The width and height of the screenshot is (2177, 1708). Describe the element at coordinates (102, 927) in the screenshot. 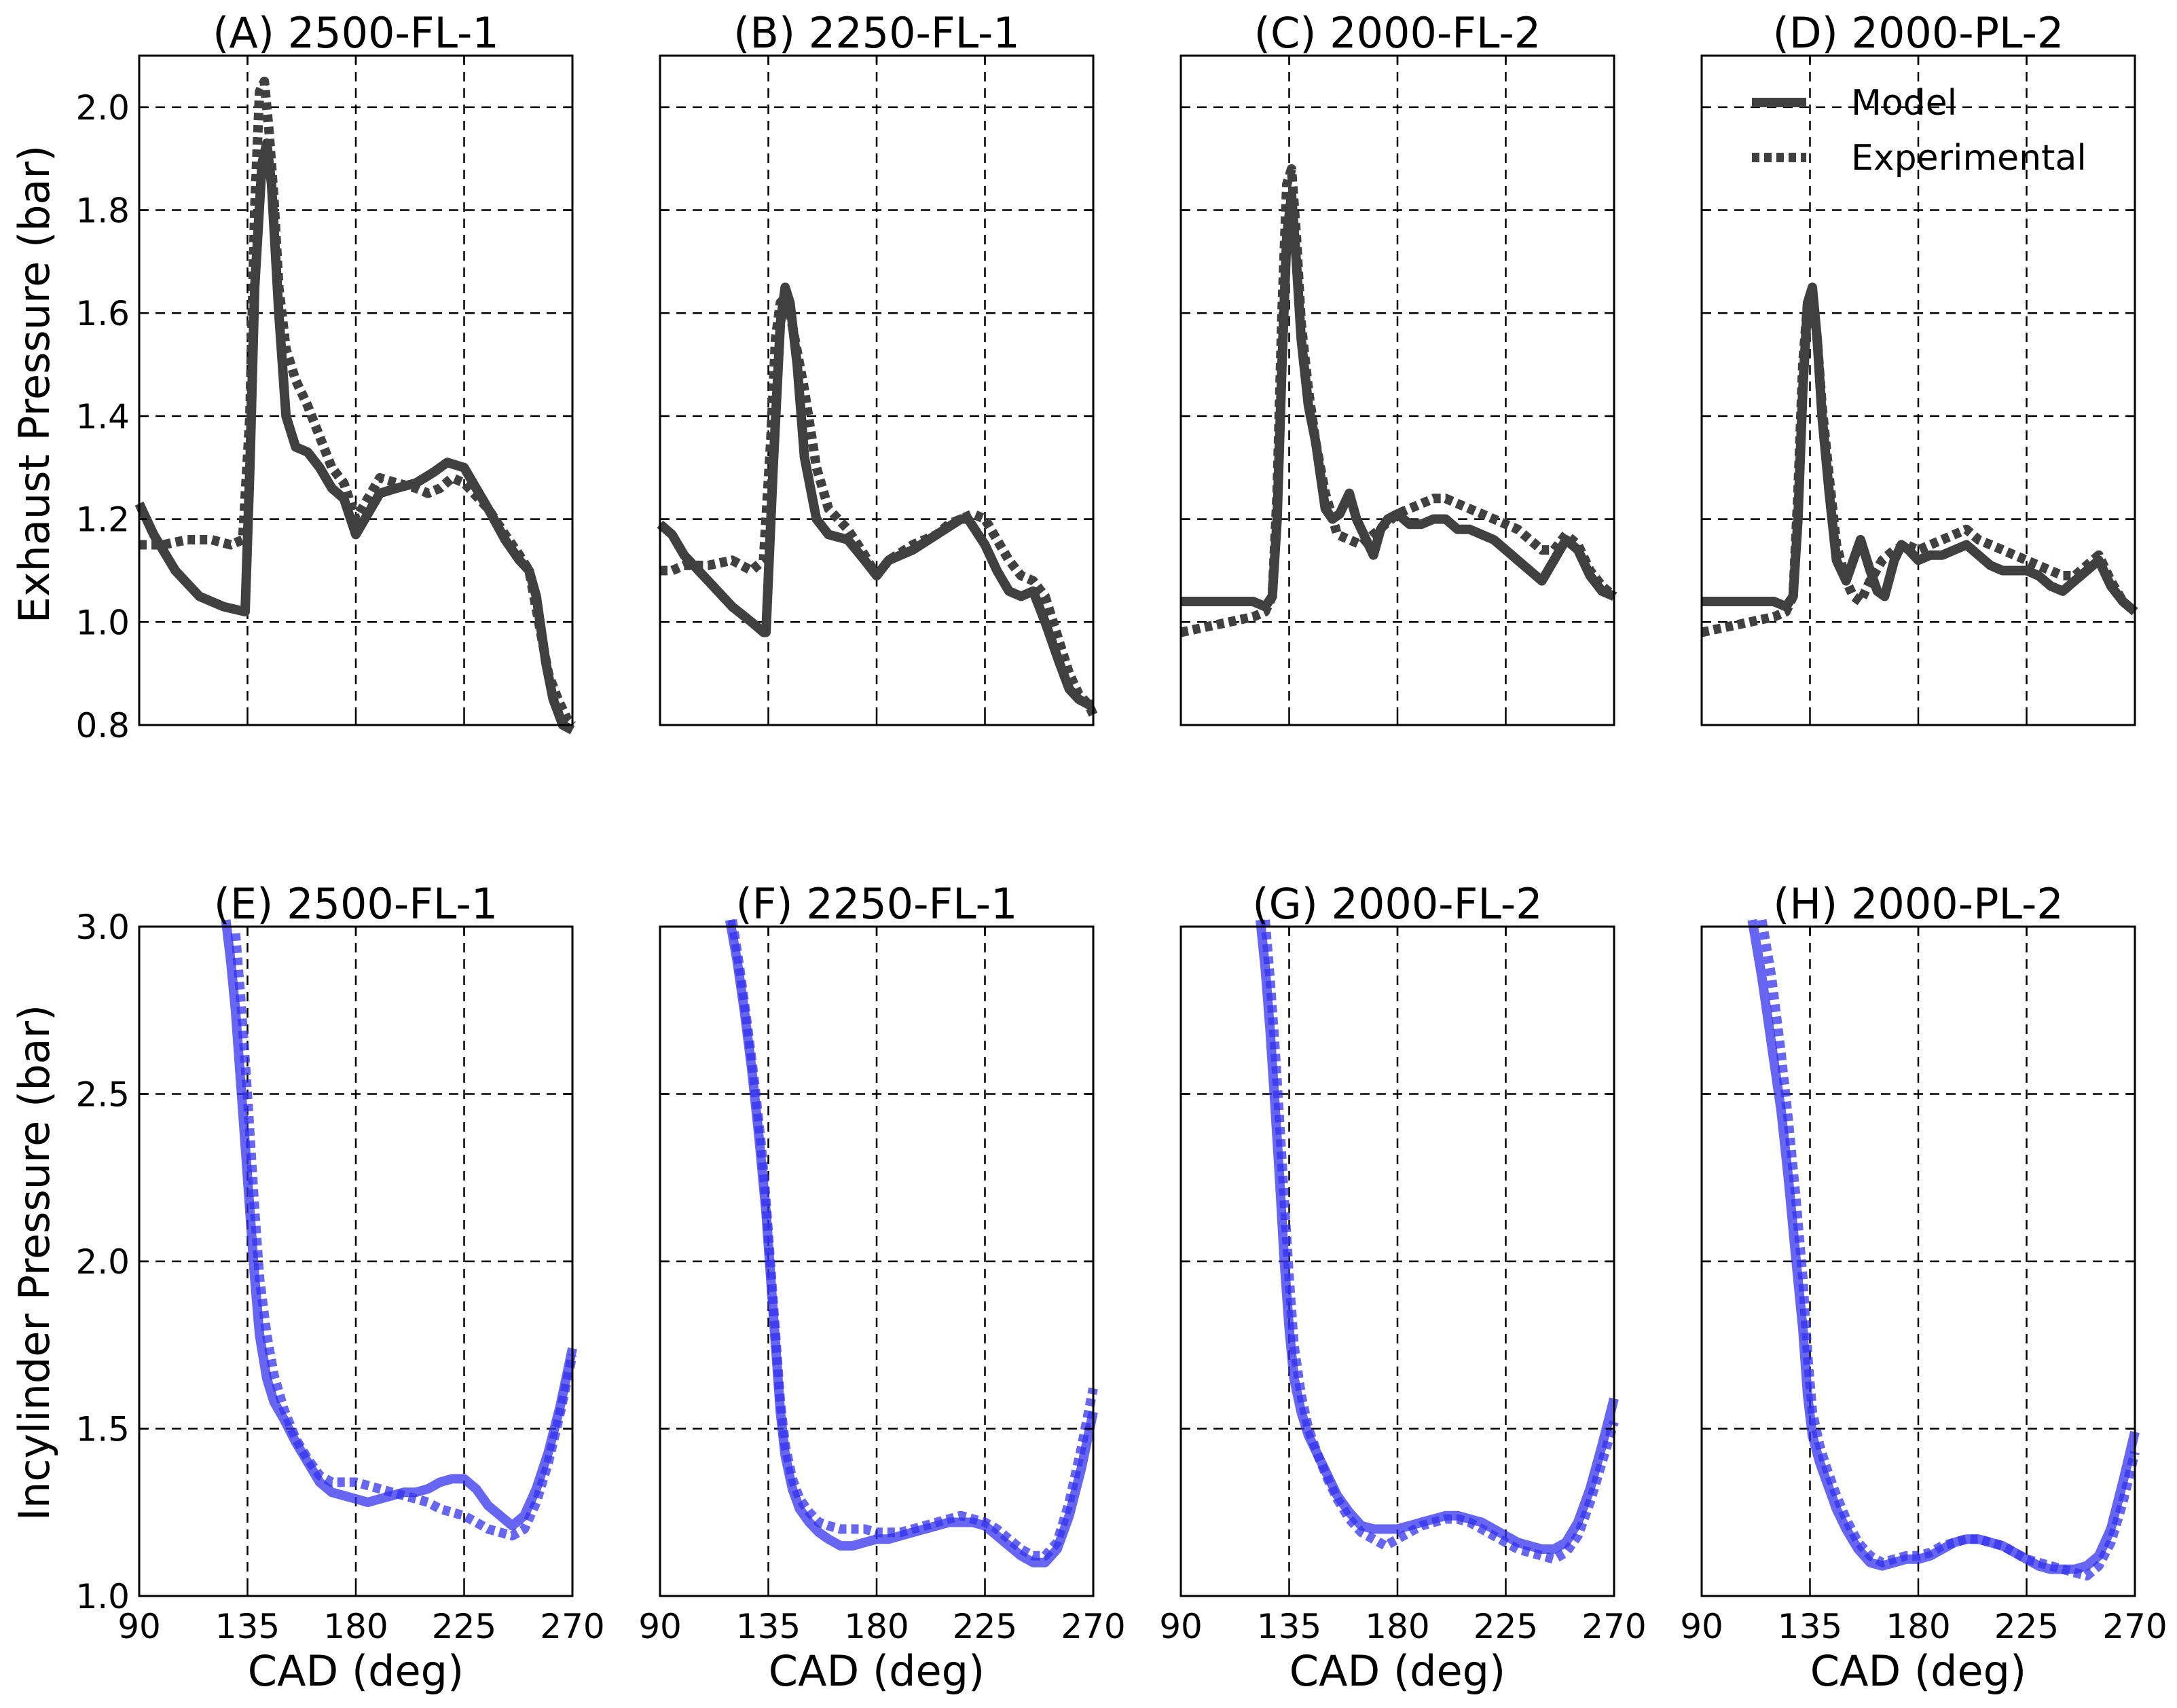

I see `y-tick-label: 3.0` at that location.